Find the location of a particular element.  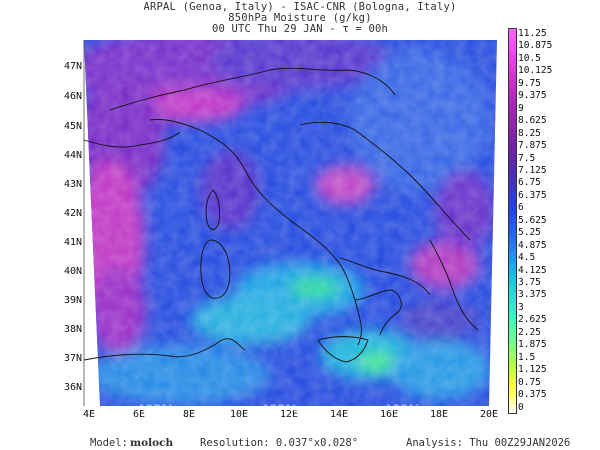

model-label: Model: is located at coordinates (109, 443).